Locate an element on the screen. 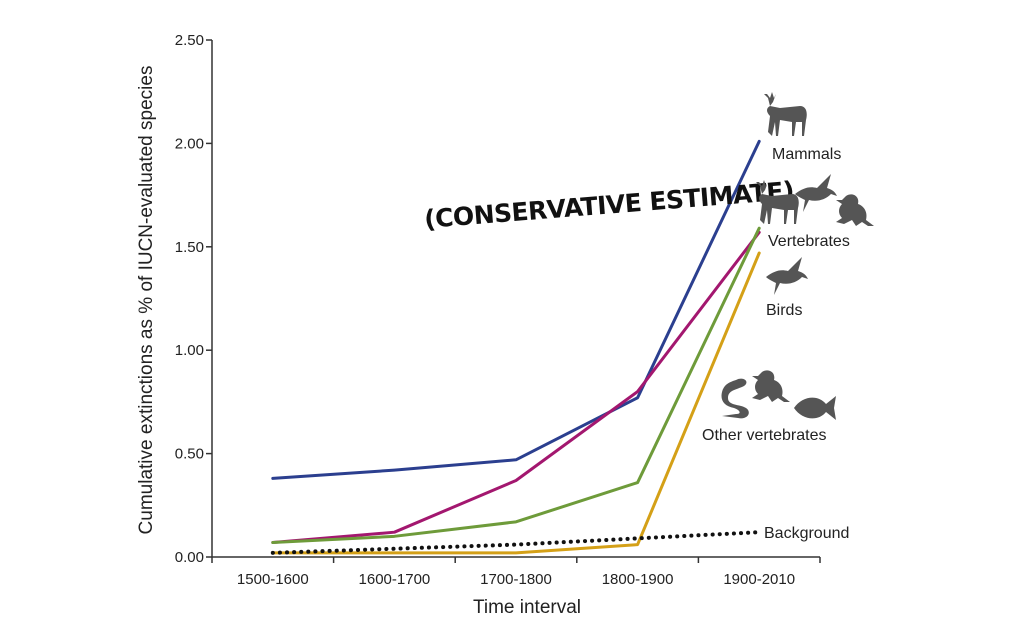  series-label-other-vertebrates: Other vertebrates is located at coordinates (764, 435).